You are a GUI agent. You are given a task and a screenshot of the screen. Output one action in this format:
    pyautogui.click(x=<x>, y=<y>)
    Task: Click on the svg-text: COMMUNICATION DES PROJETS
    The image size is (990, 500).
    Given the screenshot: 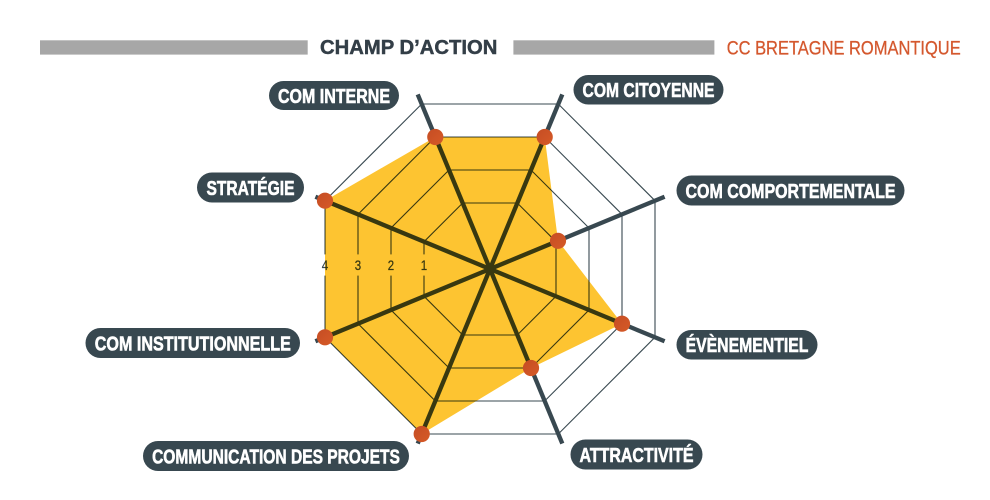 What is the action you would take?
    pyautogui.click(x=276, y=456)
    